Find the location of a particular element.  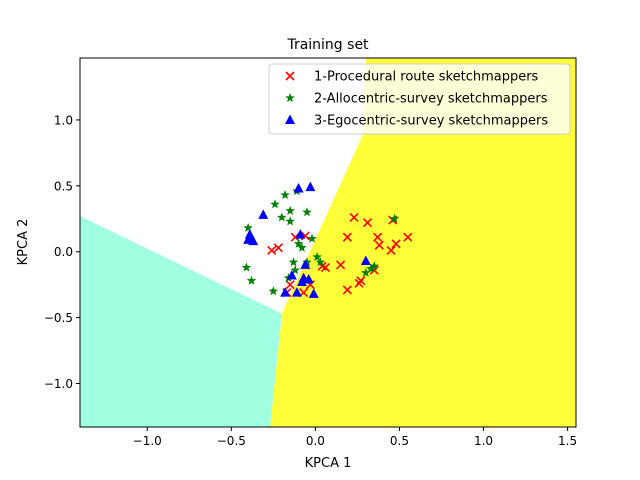

series-3-points is located at coordinates (307, 239).